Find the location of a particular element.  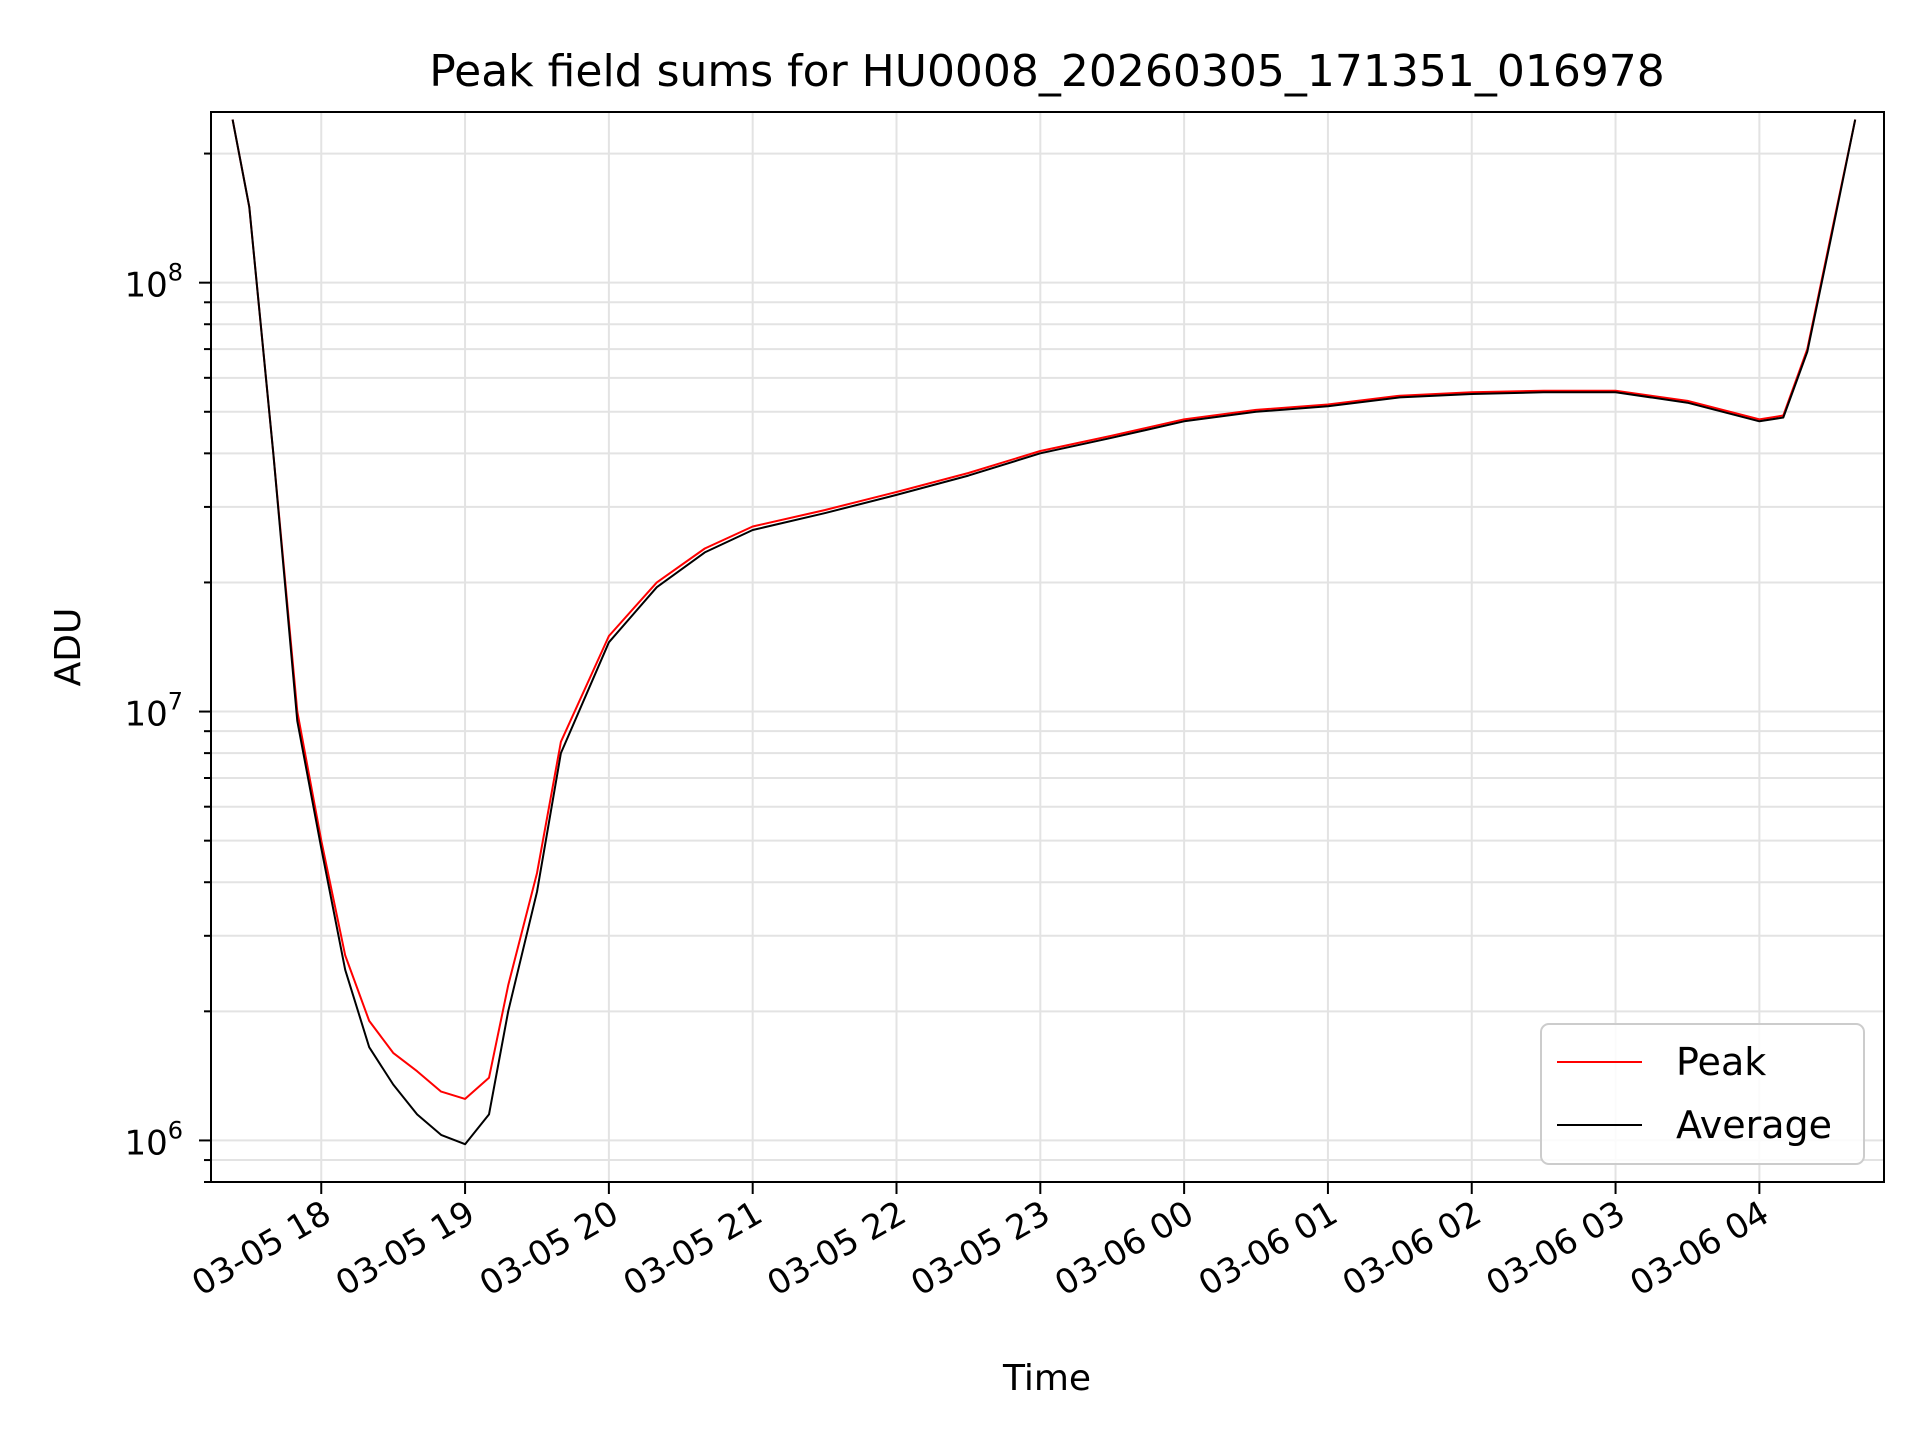

x-axis-label: Time is located at coordinates (1046, 1378).